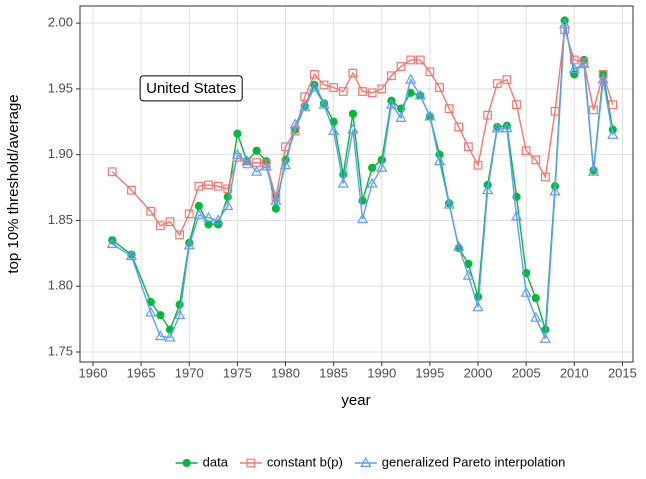 The width and height of the screenshot is (646, 479). Describe the element at coordinates (285, 372) in the screenshot. I see `x-tick-label: 1980` at that location.